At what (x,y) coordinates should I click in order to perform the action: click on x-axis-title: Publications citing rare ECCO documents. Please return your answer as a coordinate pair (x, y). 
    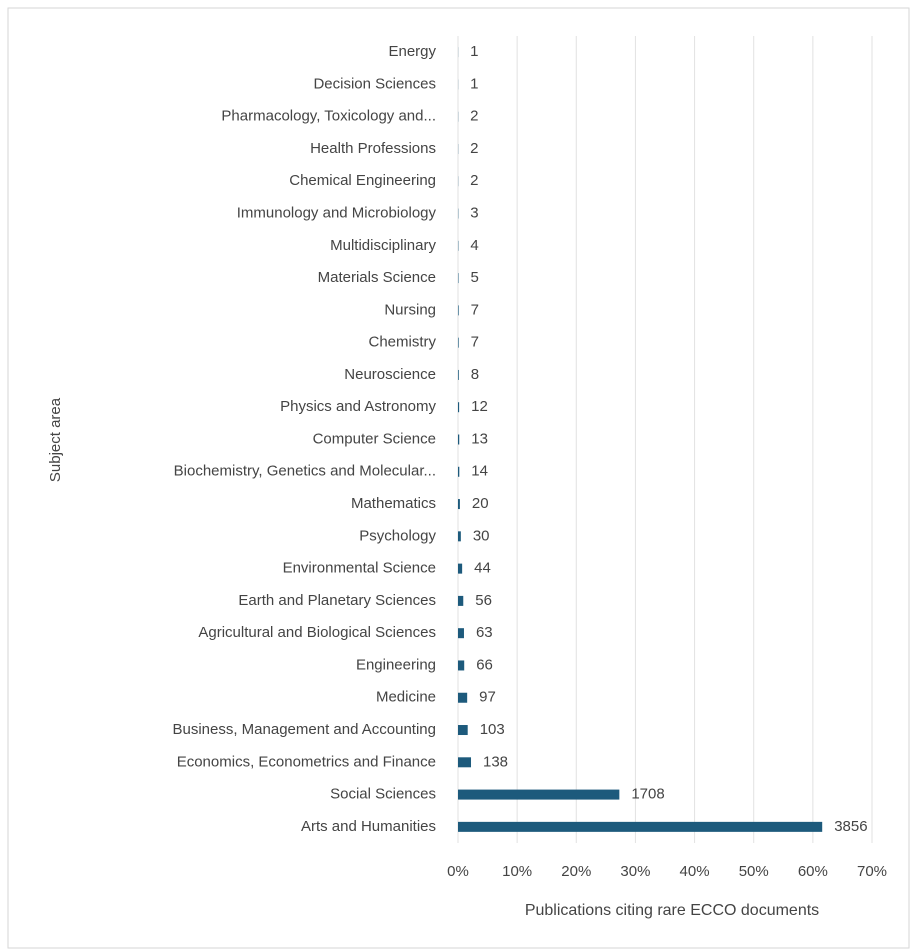
    Looking at the image, I should click on (672, 910).